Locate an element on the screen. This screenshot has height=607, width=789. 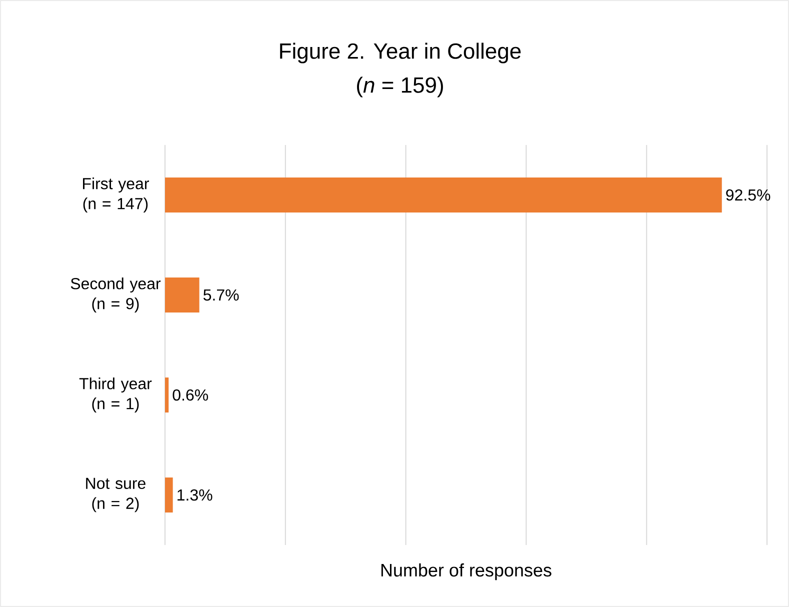
data-label: 1.3% is located at coordinates (195, 495).